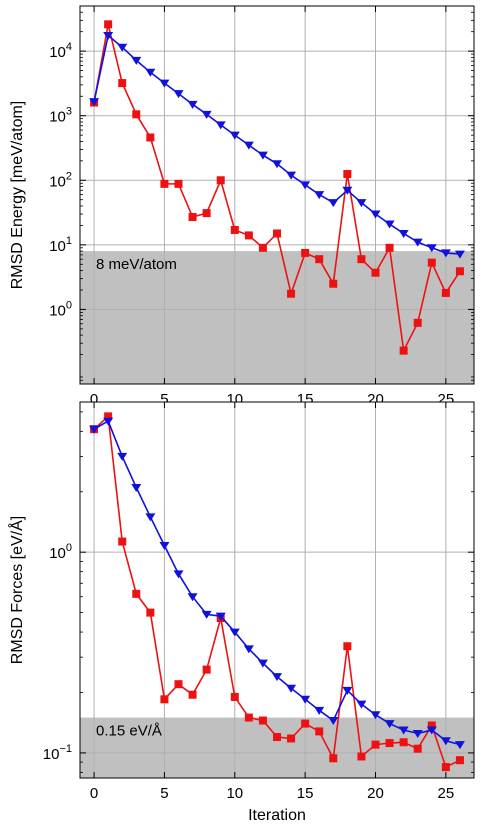 The height and width of the screenshot is (835, 483). What do you see at coordinates (277, 815) in the screenshot?
I see `x-axis-label: Iteration` at bounding box center [277, 815].